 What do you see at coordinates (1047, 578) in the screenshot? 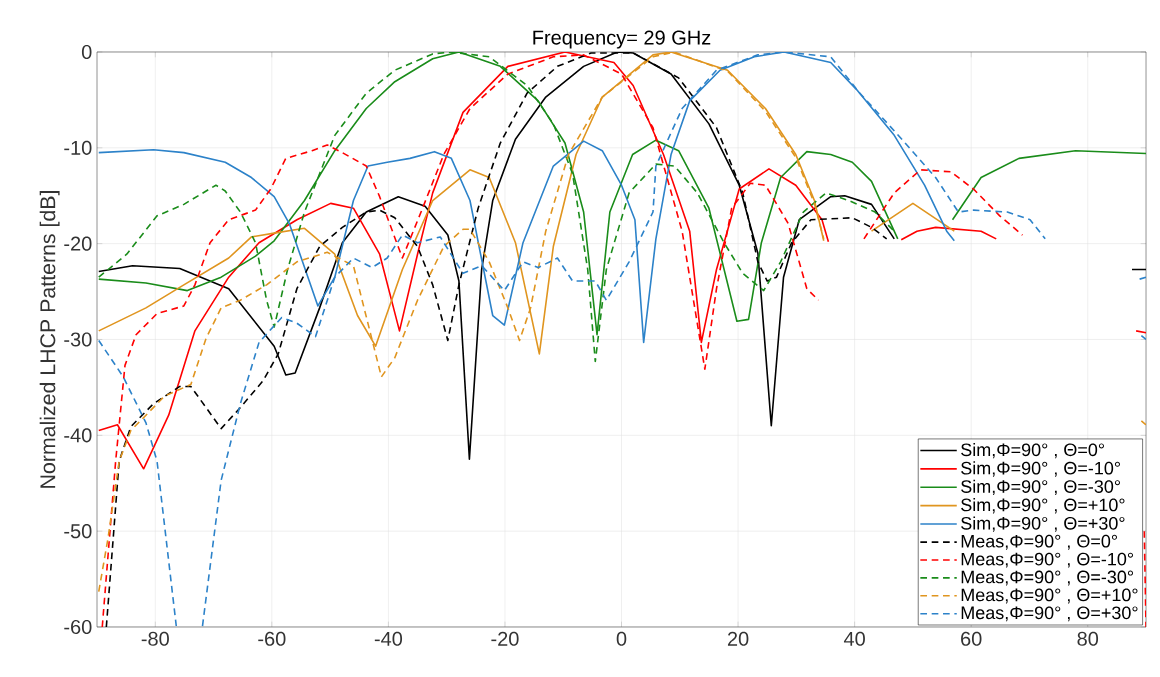
I see `legend-label: Meas,Φ=90° , Θ=-30°` at bounding box center [1047, 578].